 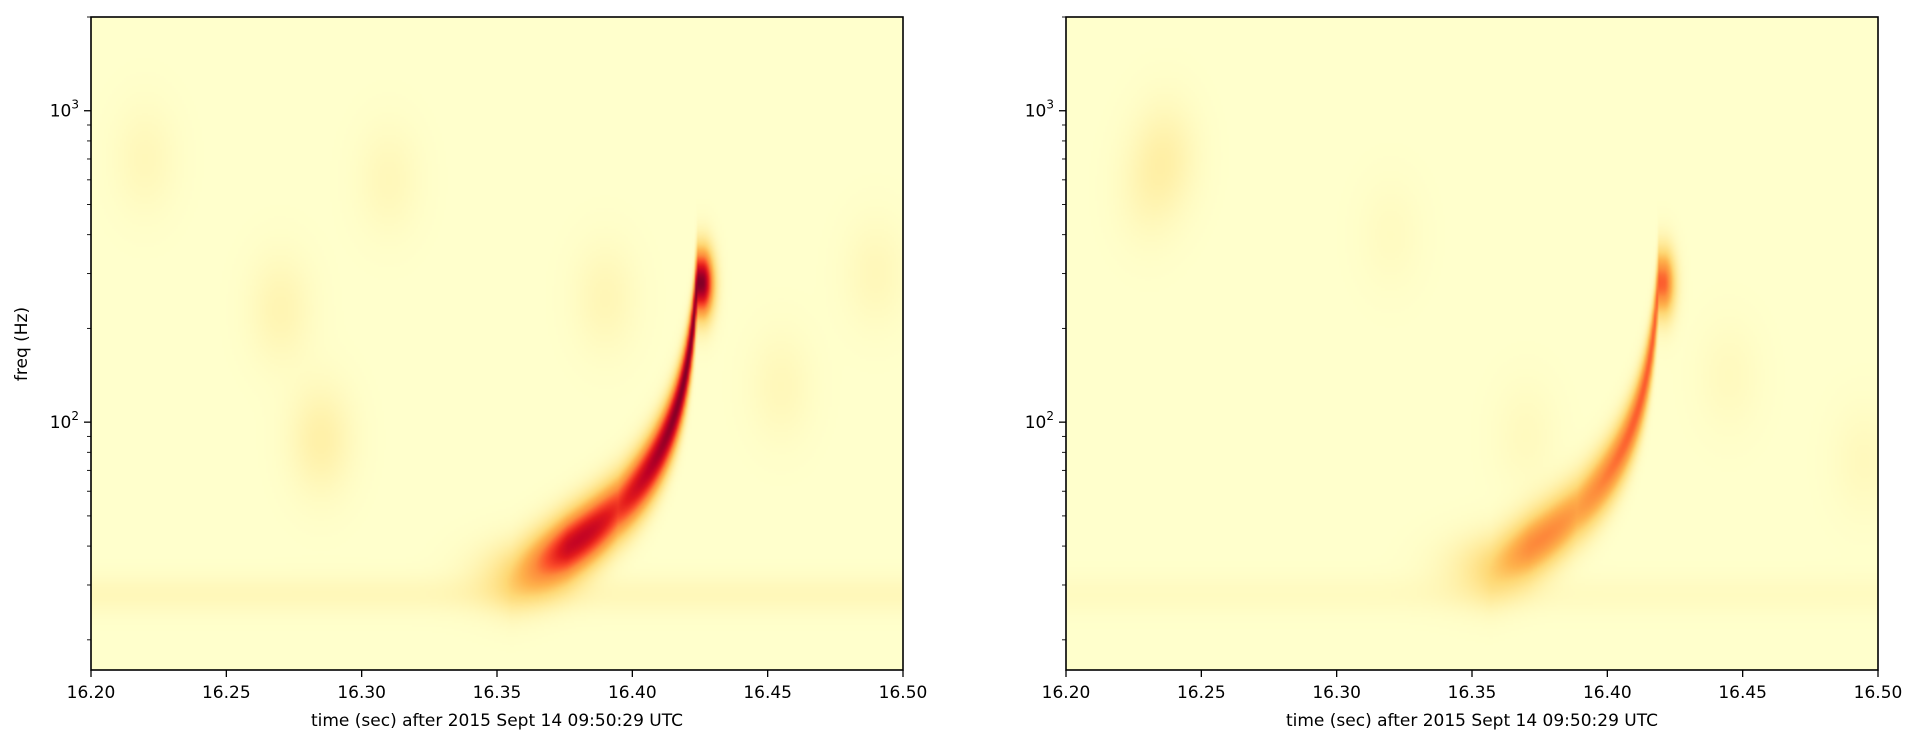 What do you see at coordinates (1045, 328) in the screenshot?
I see `y-axis-ticks-right: 10² 10³` at bounding box center [1045, 328].